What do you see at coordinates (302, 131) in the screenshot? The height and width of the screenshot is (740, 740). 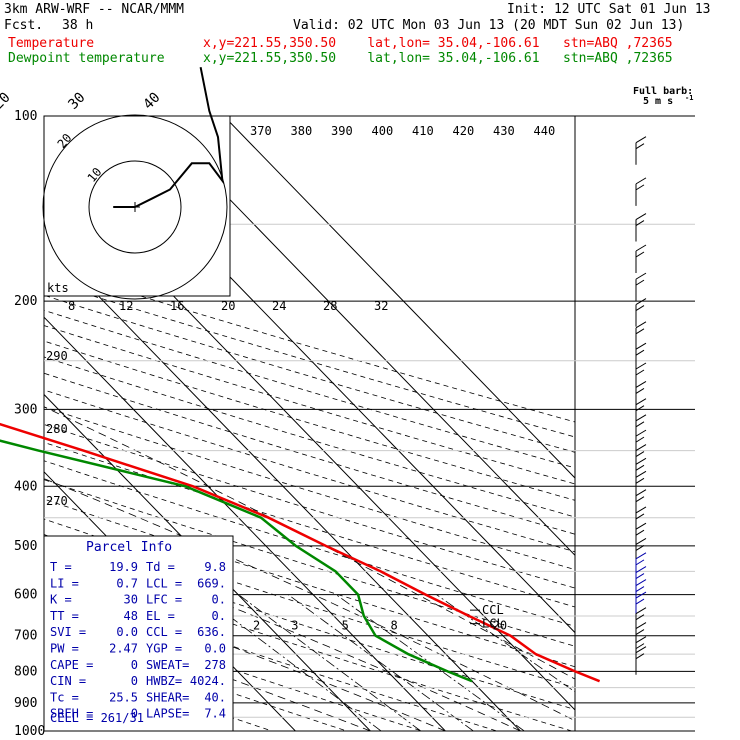 I see `theta-label-380: 380` at bounding box center [302, 131].